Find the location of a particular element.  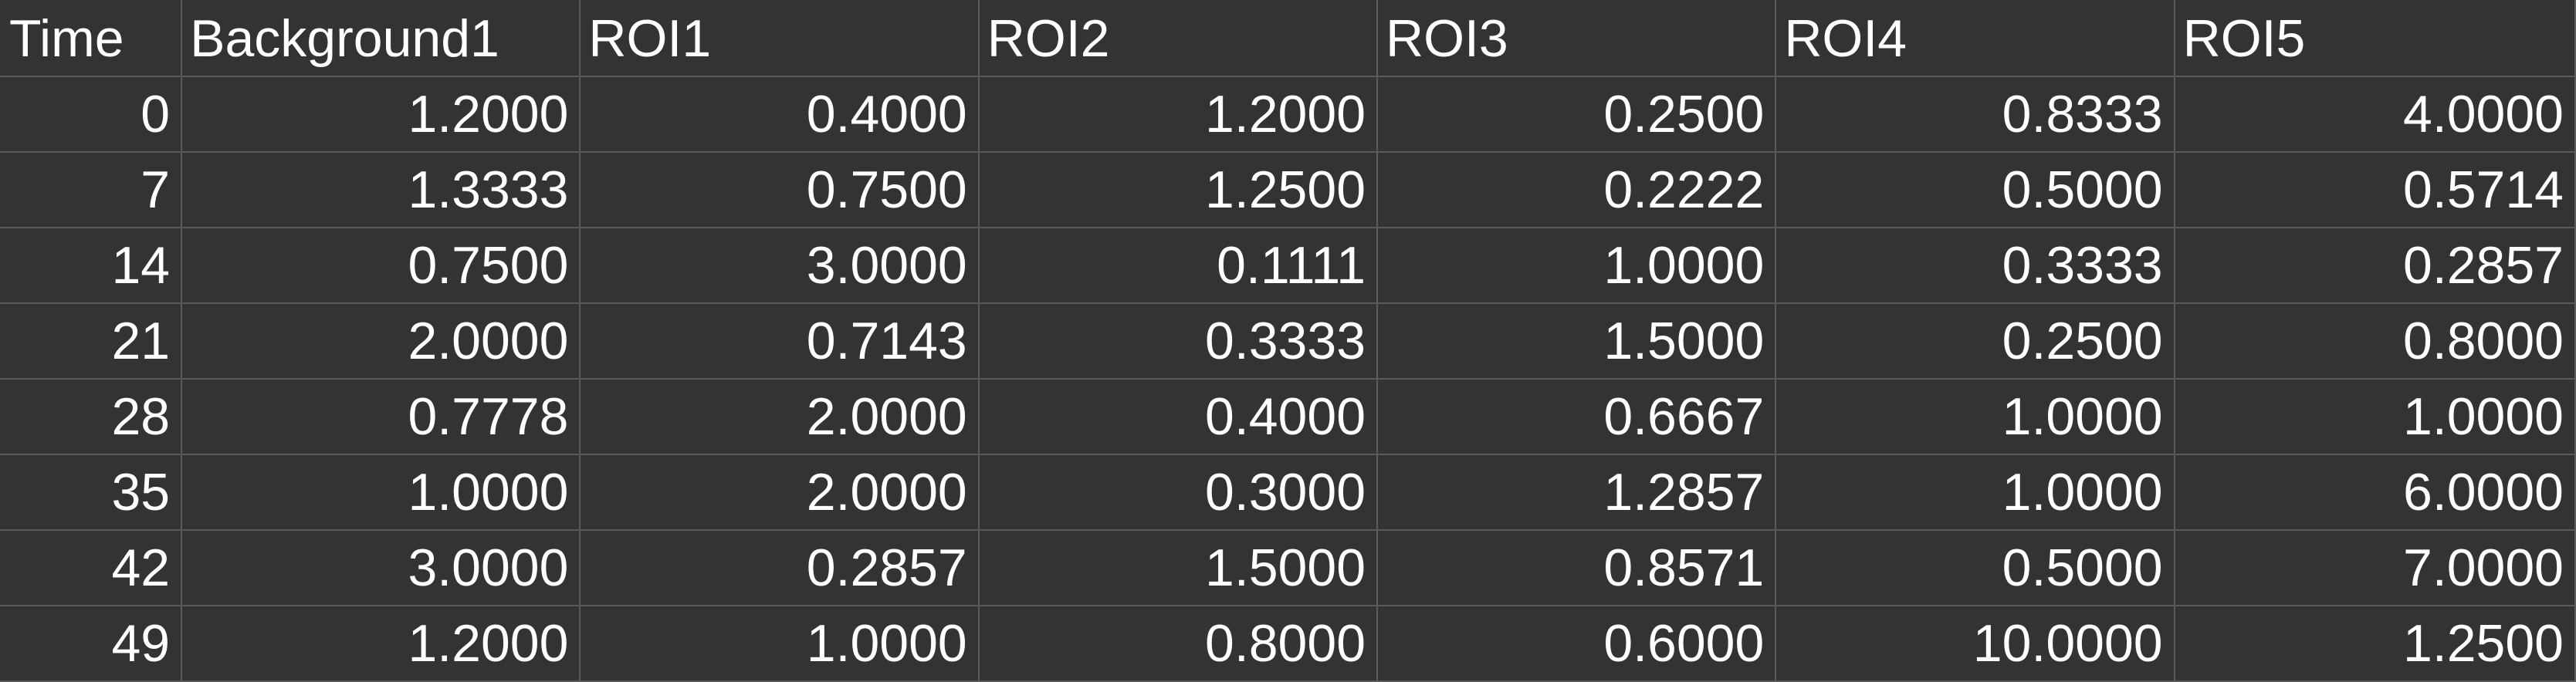

table-cell: 49 is located at coordinates (91, 643).